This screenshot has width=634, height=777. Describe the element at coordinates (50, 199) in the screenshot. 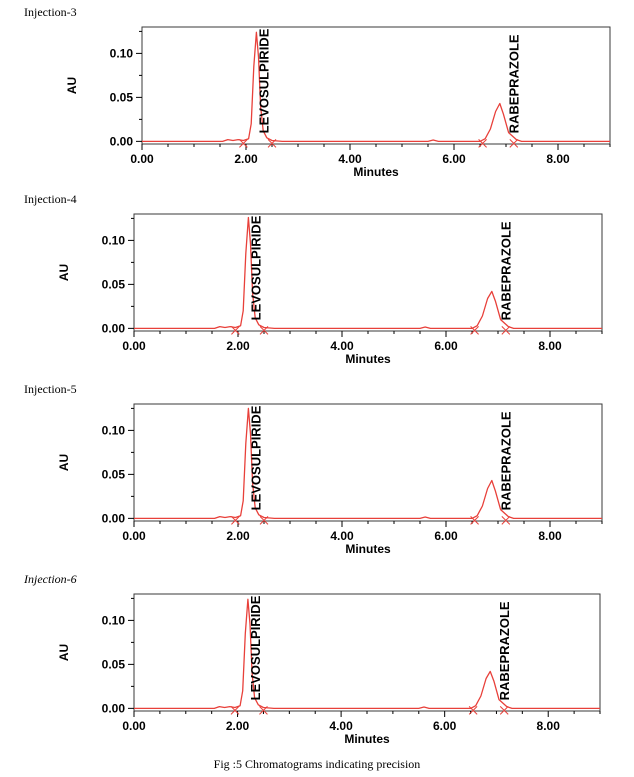

I see `panel-label-2: Injection-4` at that location.